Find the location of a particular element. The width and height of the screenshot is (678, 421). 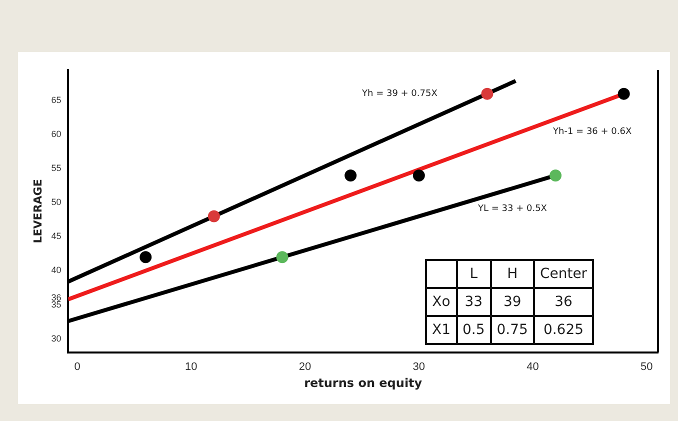

y-tick-label: 50 is located at coordinates (56, 202).